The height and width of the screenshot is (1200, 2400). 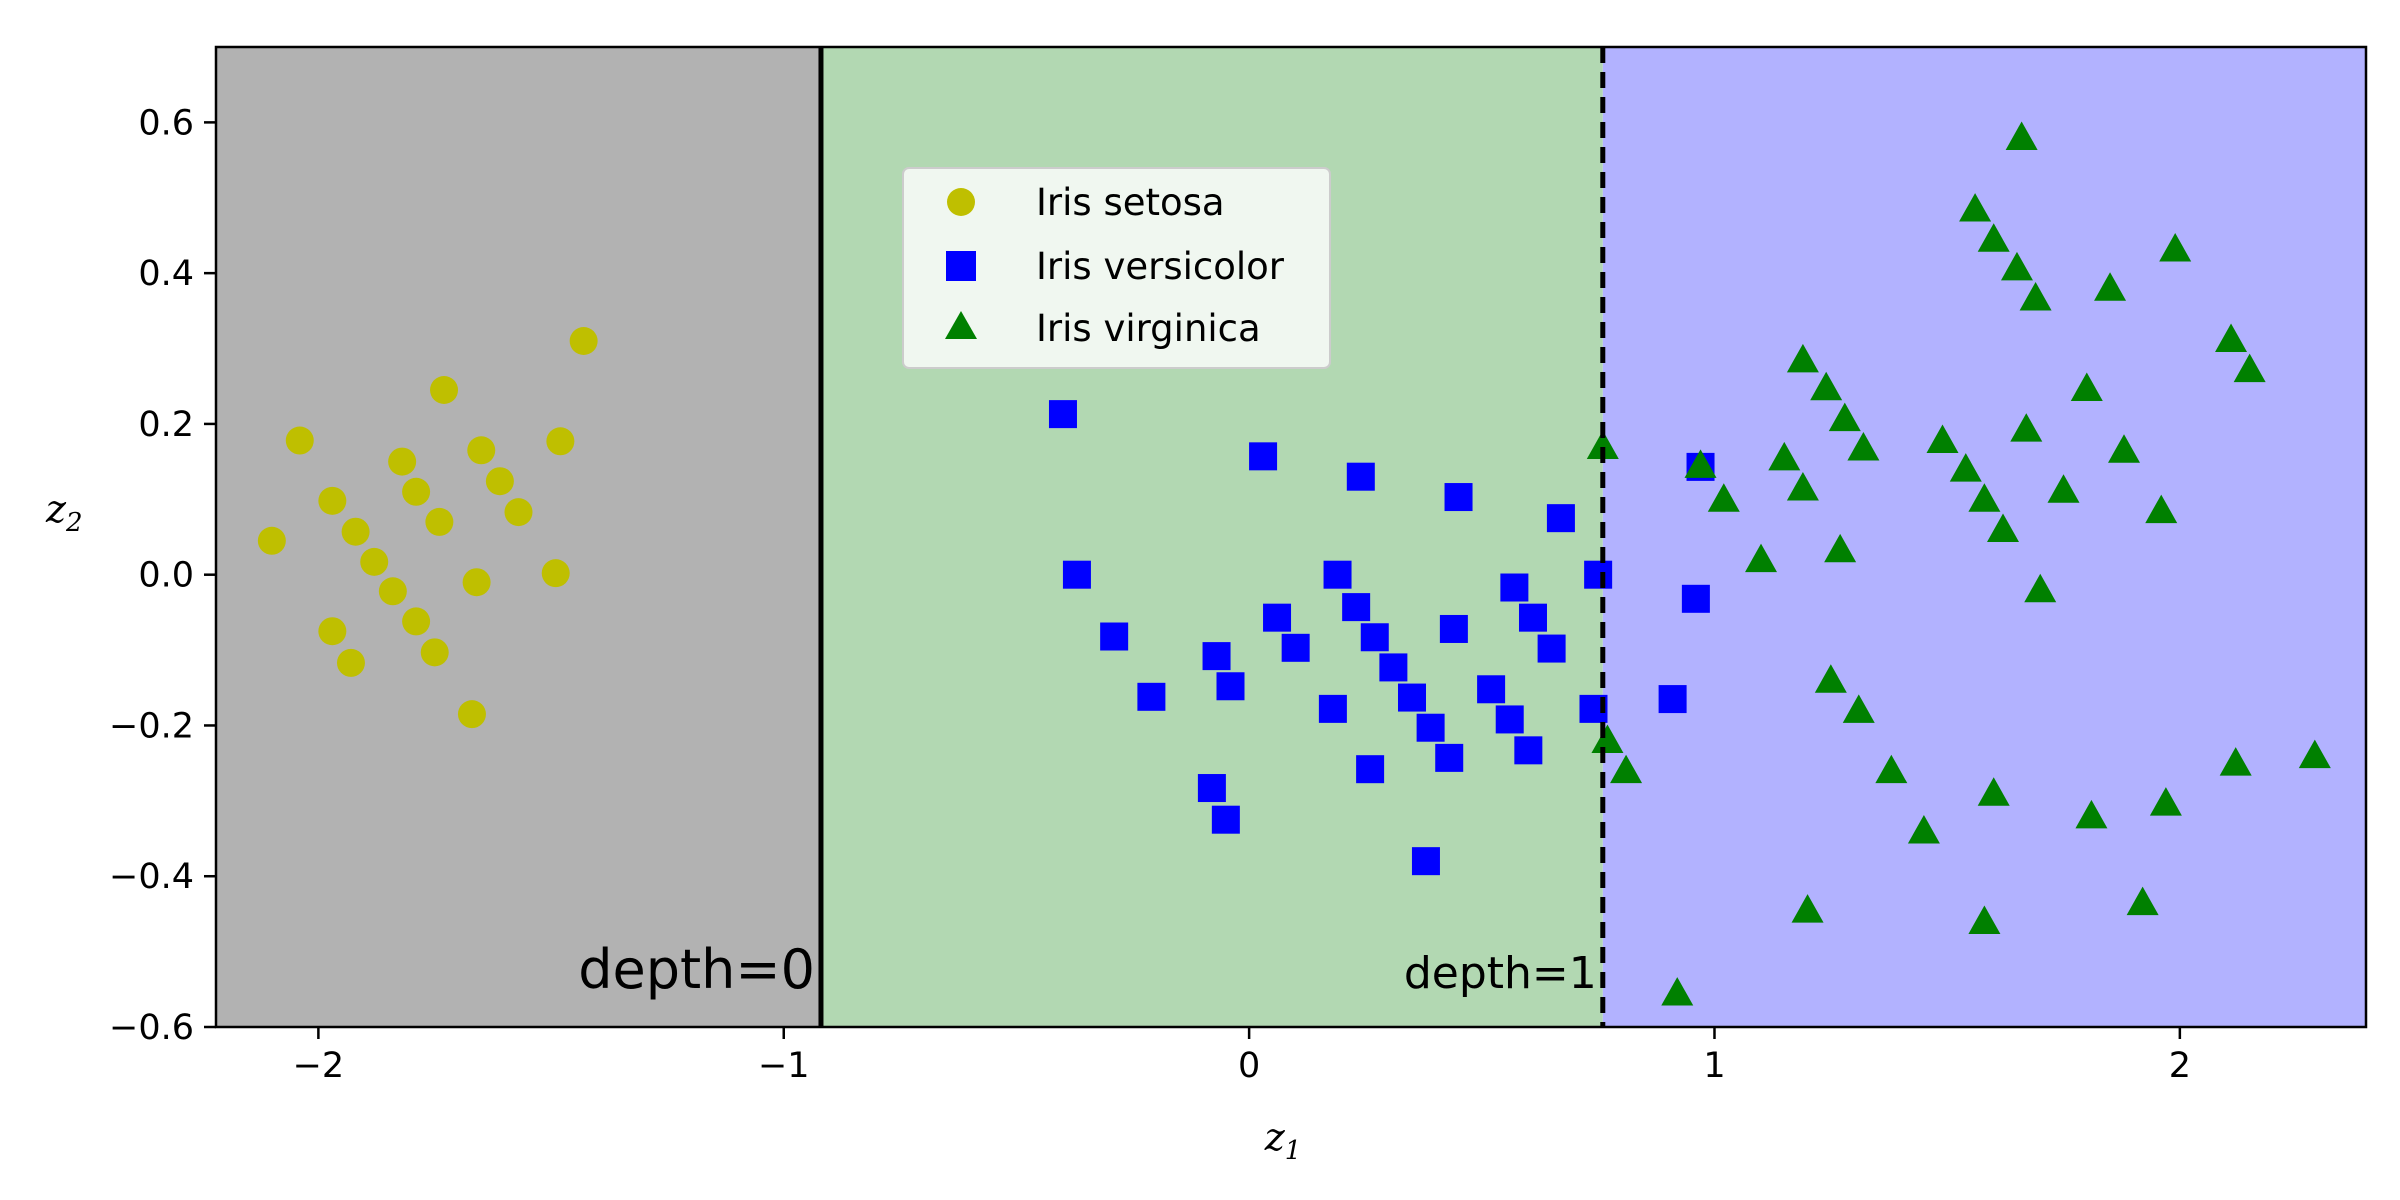 What do you see at coordinates (166, 425) in the screenshot?
I see `y-tick-label: 0.2` at bounding box center [166, 425].